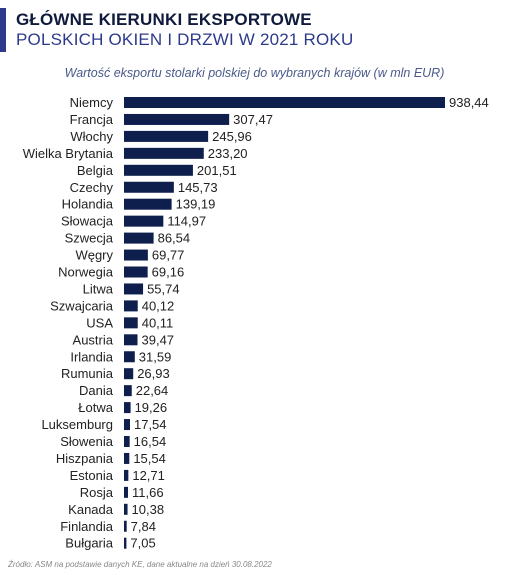 The image size is (509, 575). What do you see at coordinates (98, 288) in the screenshot?
I see `category-label: Litwa` at bounding box center [98, 288].